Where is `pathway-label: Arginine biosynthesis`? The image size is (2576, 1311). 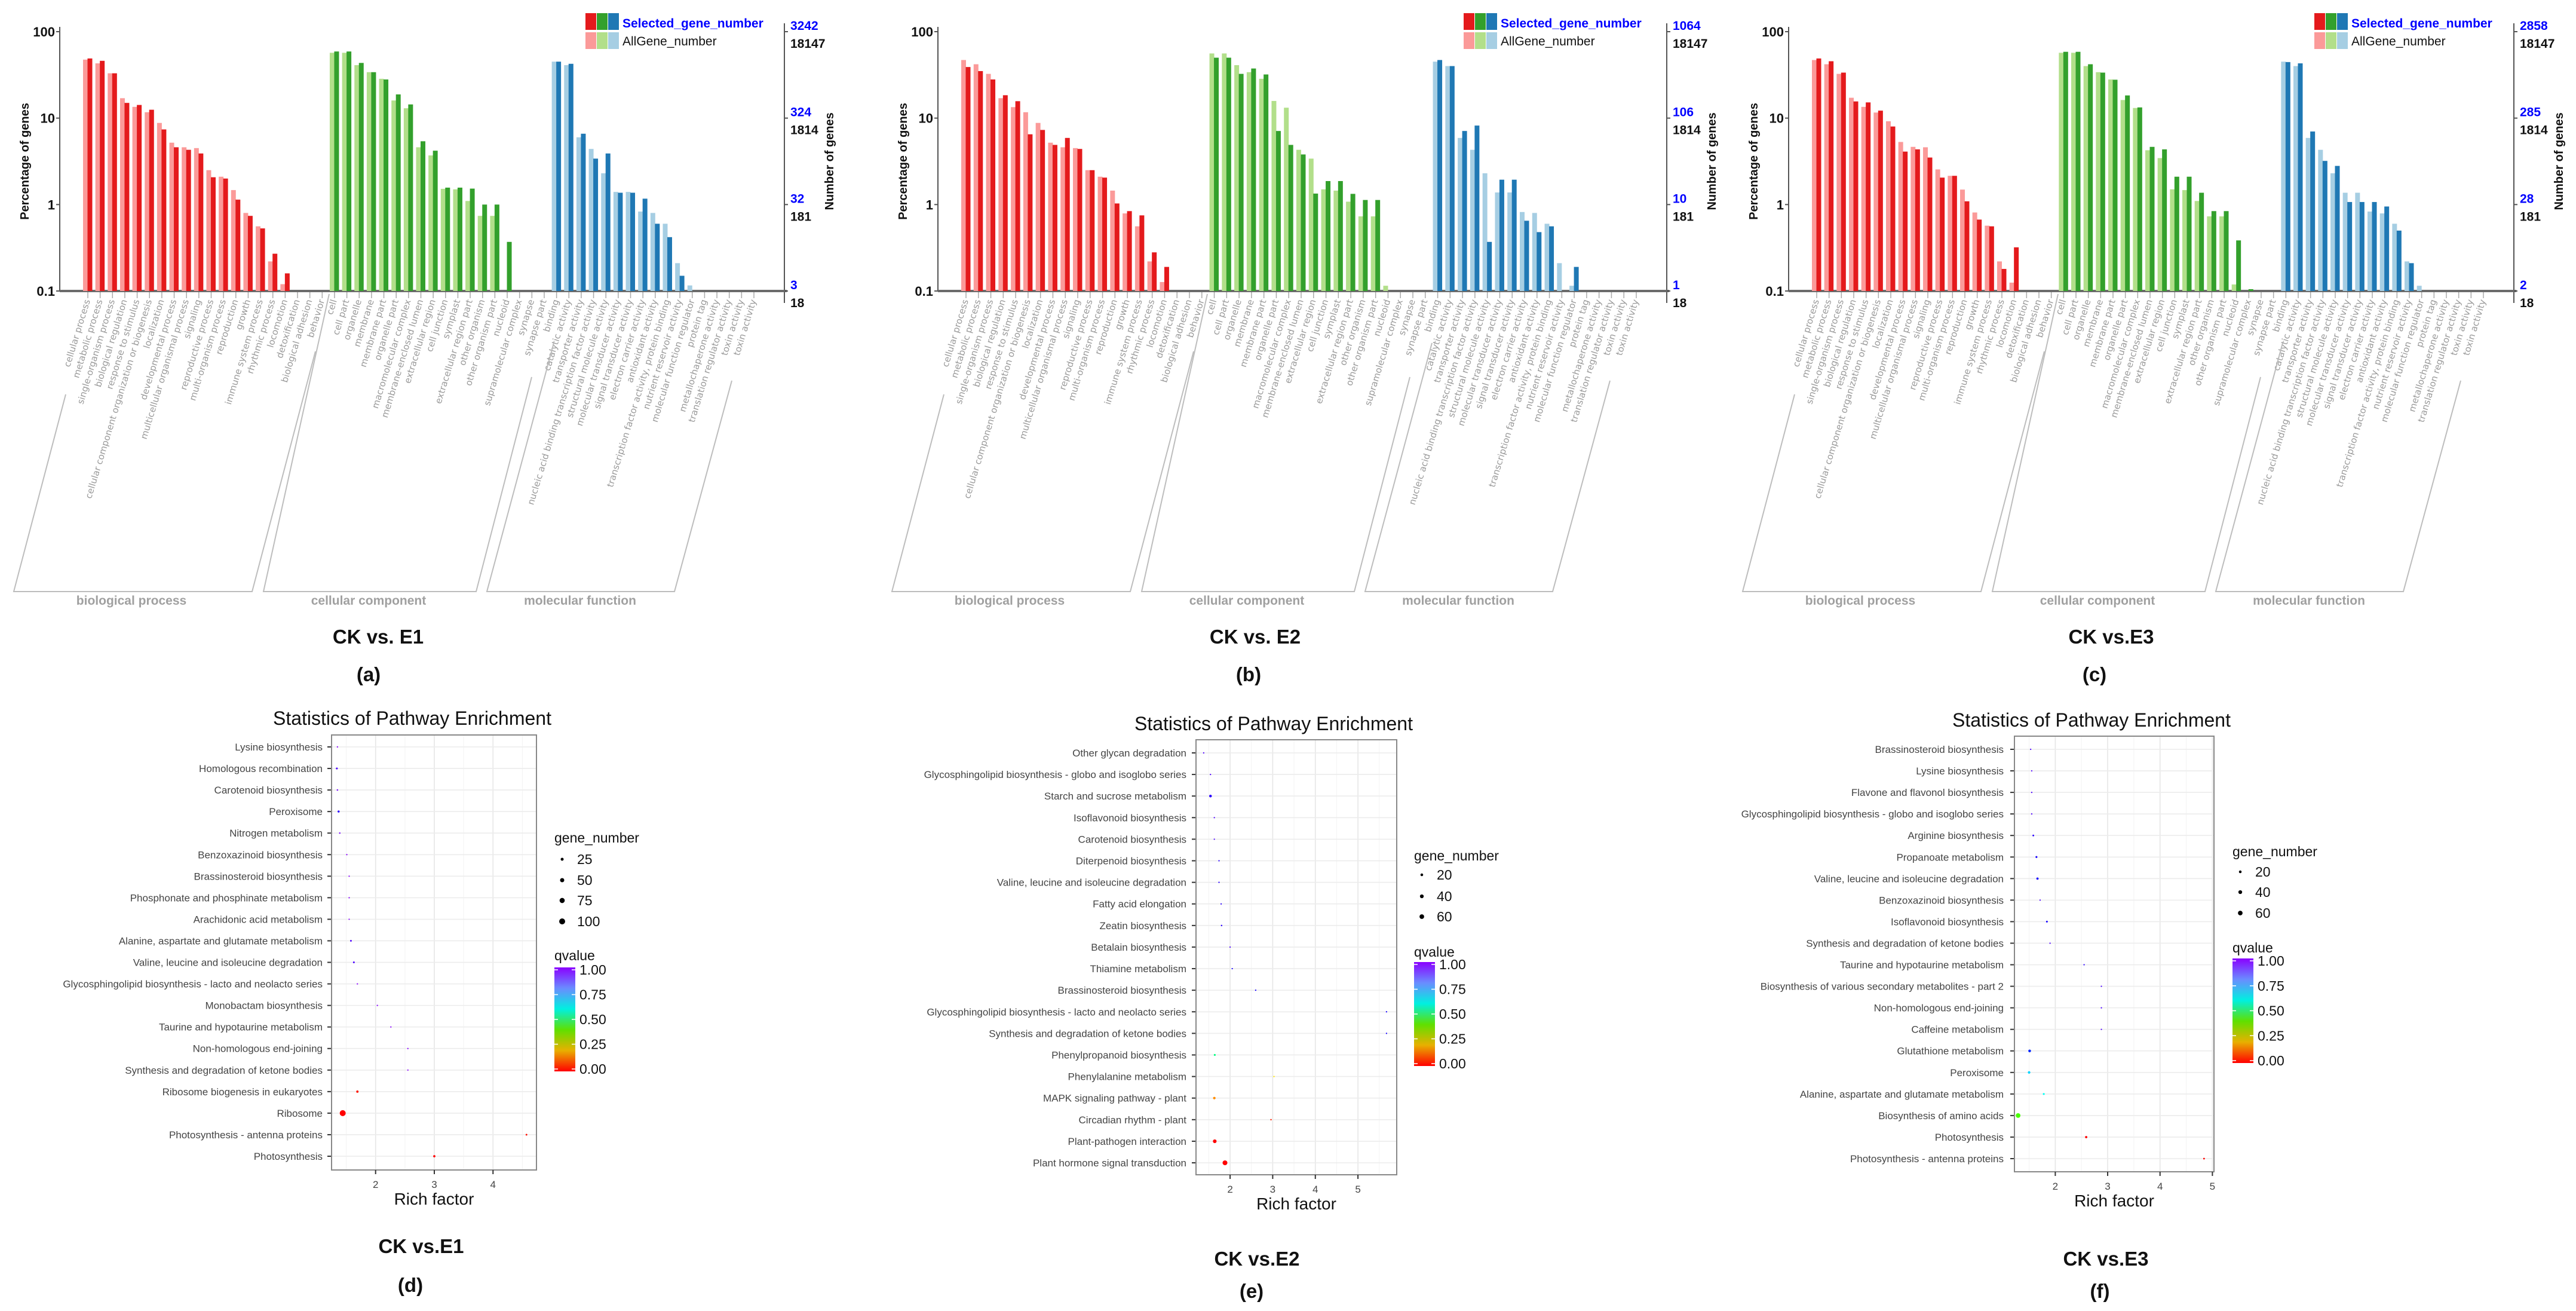 pathway-label: Arginine biosynthesis is located at coordinates (1956, 835).